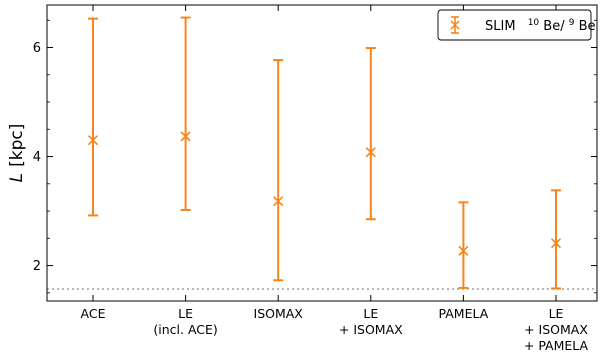 This screenshot has height=356, width=600. I want to click on legend-ratio-den-sup: 9, so click(572, 23).